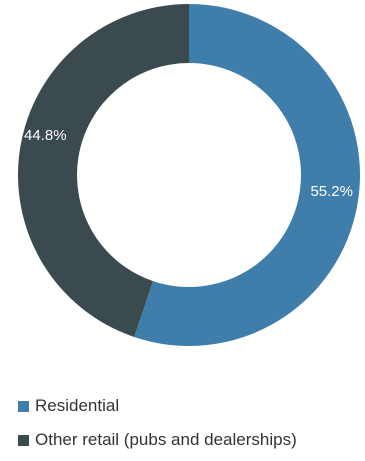 The image size is (365, 461). I want to click on legend-label-residential: Residential, so click(77, 405).